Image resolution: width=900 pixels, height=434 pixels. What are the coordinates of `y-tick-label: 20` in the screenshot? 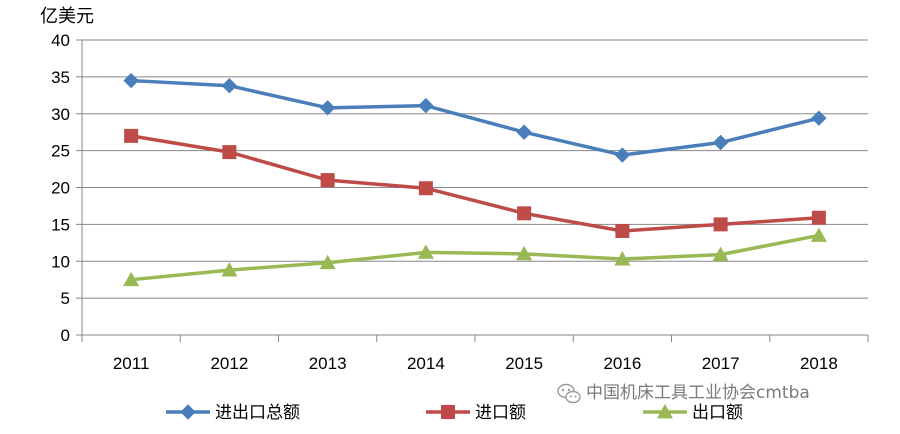 It's located at (60, 188).